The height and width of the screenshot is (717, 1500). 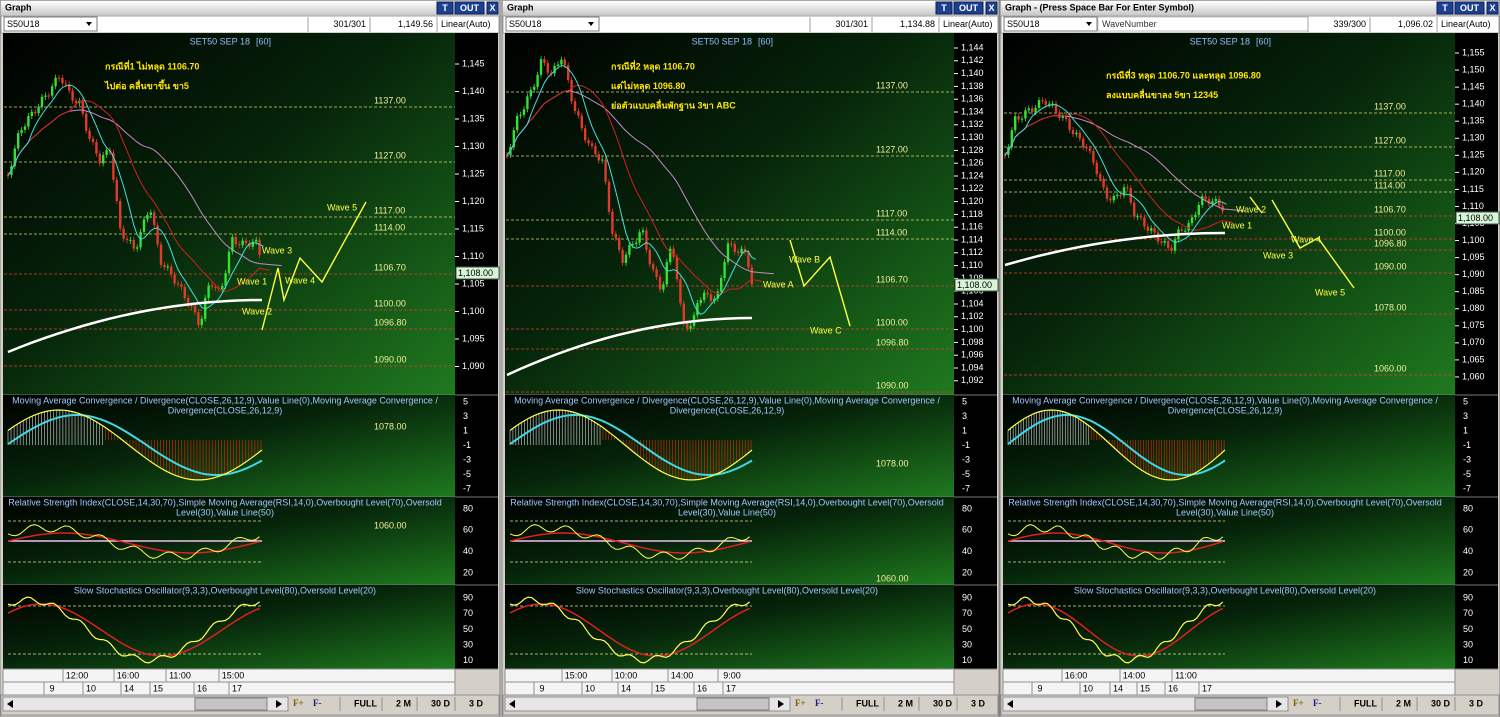 What do you see at coordinates (257, 311) in the screenshot?
I see `wave-label: Wave 2` at bounding box center [257, 311].